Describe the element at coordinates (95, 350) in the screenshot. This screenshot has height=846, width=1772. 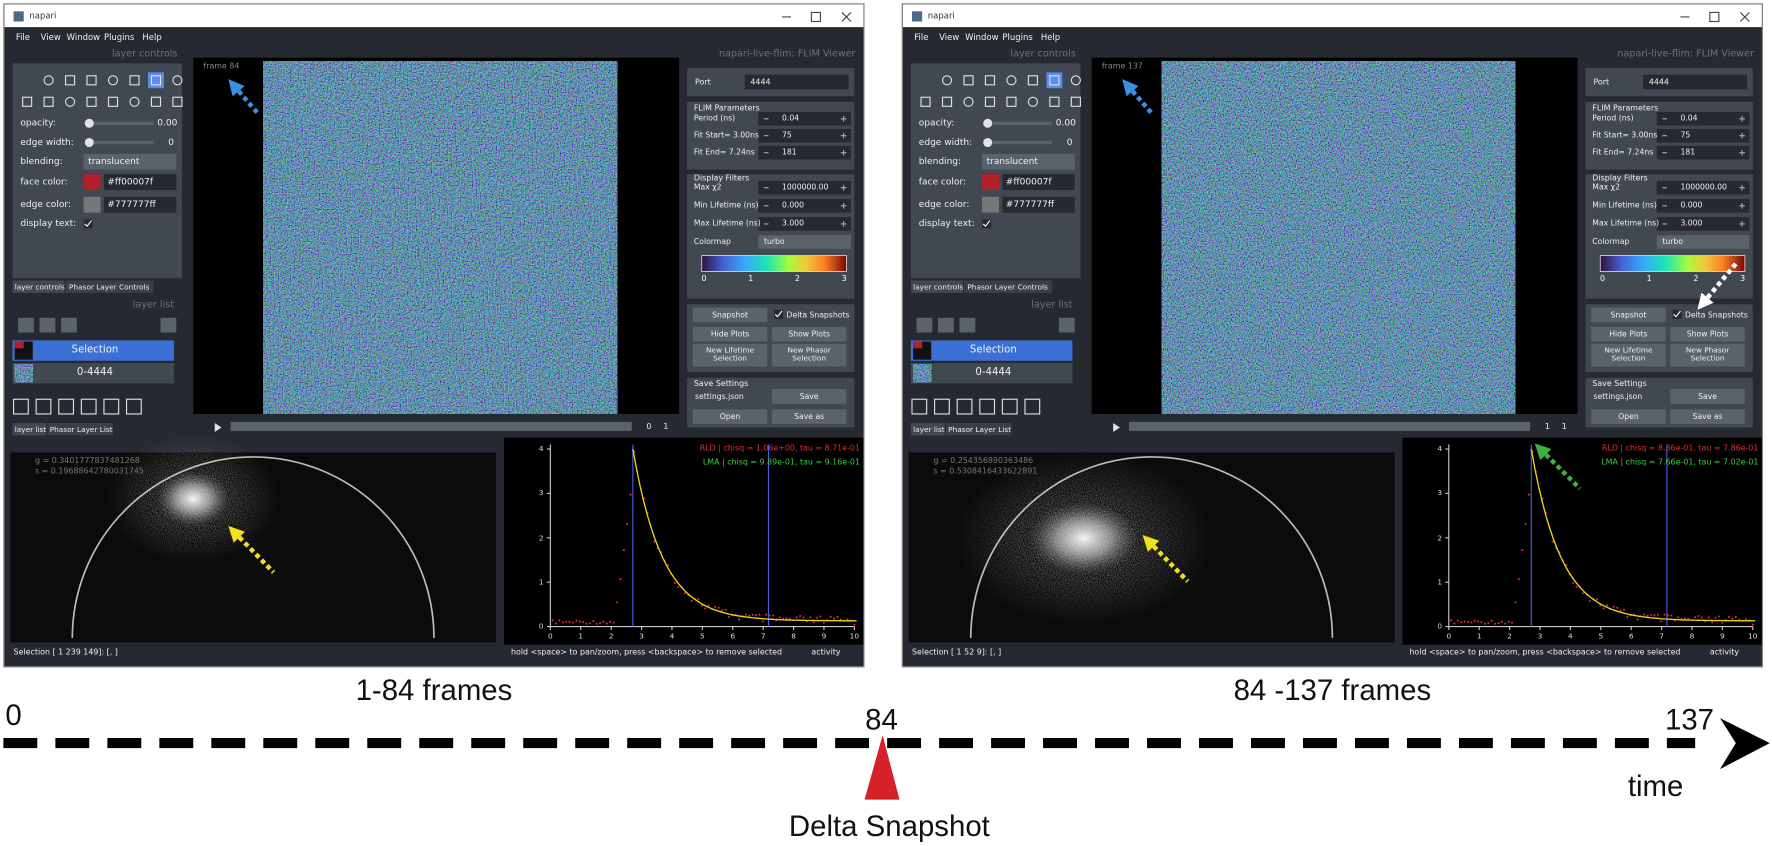
I see `layer-name: Selection` at that location.